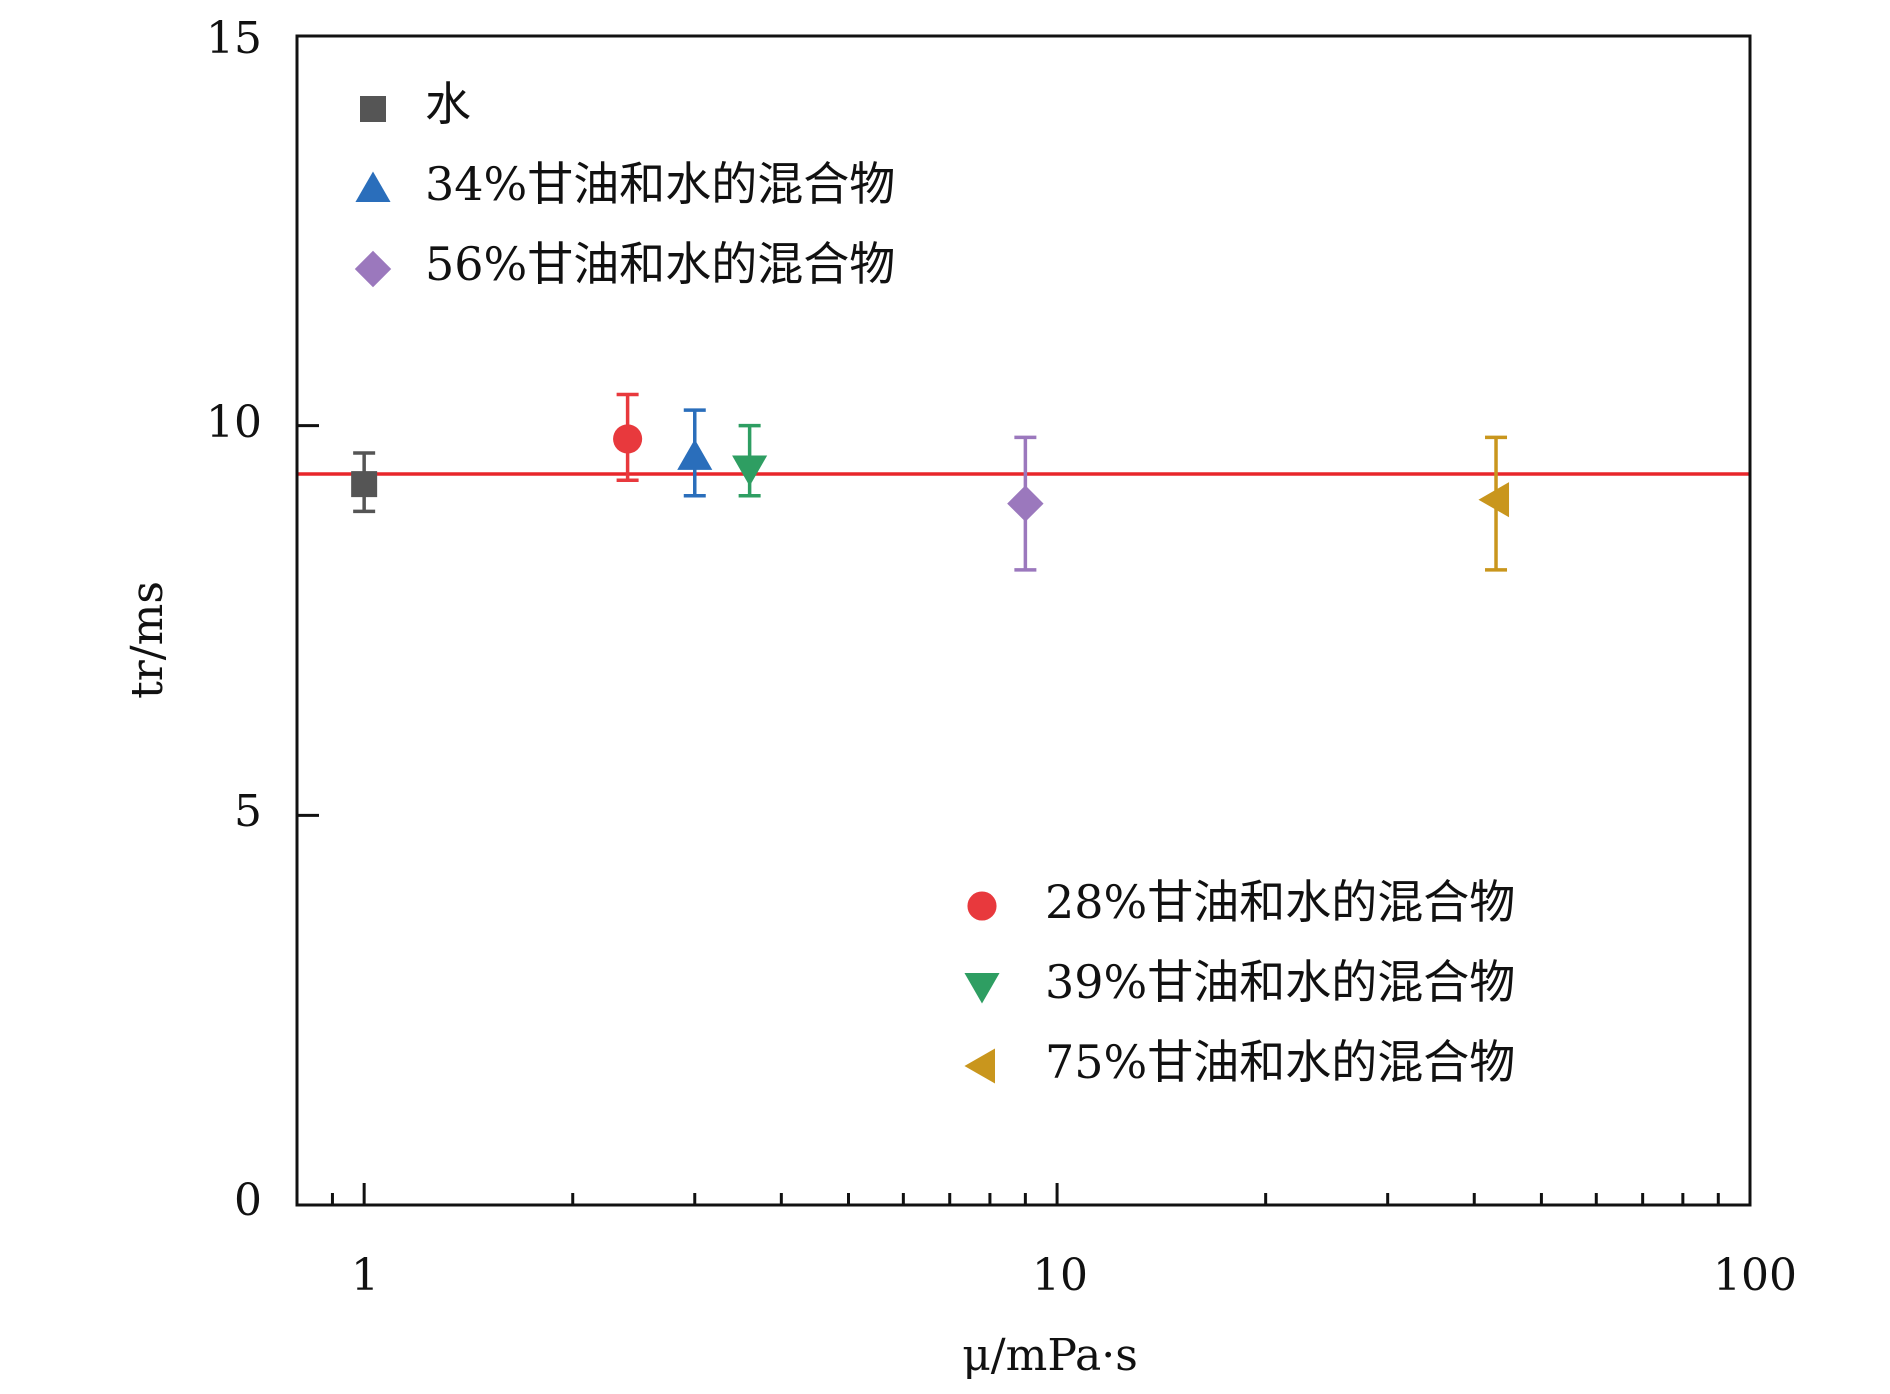 This screenshot has height=1394, width=1890. Describe the element at coordinates (660, 264) in the screenshot. I see `legend-label-56pct: 56%甘油和水的混合物` at that location.